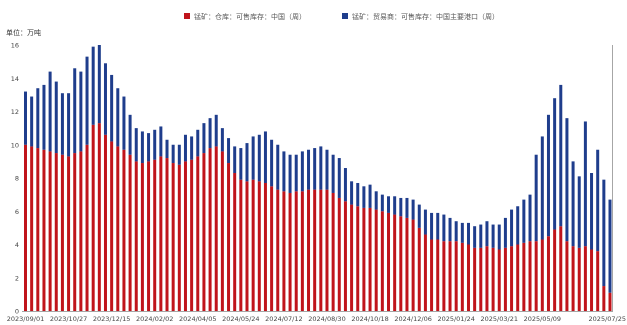 The height and width of the screenshot is (325, 627). What do you see at coordinates (15, 179) in the screenshot?
I see `y-tick-labels: 0 2 4 6 8 10 12 14 16` at bounding box center [15, 179].